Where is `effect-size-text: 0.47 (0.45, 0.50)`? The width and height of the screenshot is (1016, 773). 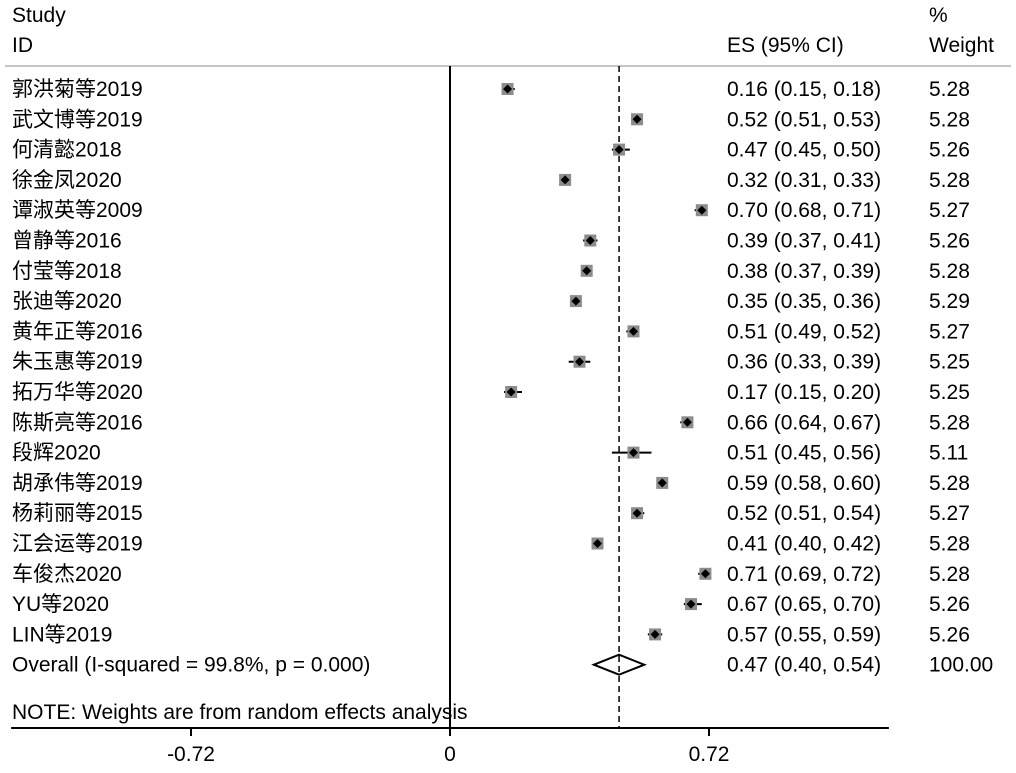
effect-size-text: 0.47 (0.45, 0.50) is located at coordinates (804, 150).